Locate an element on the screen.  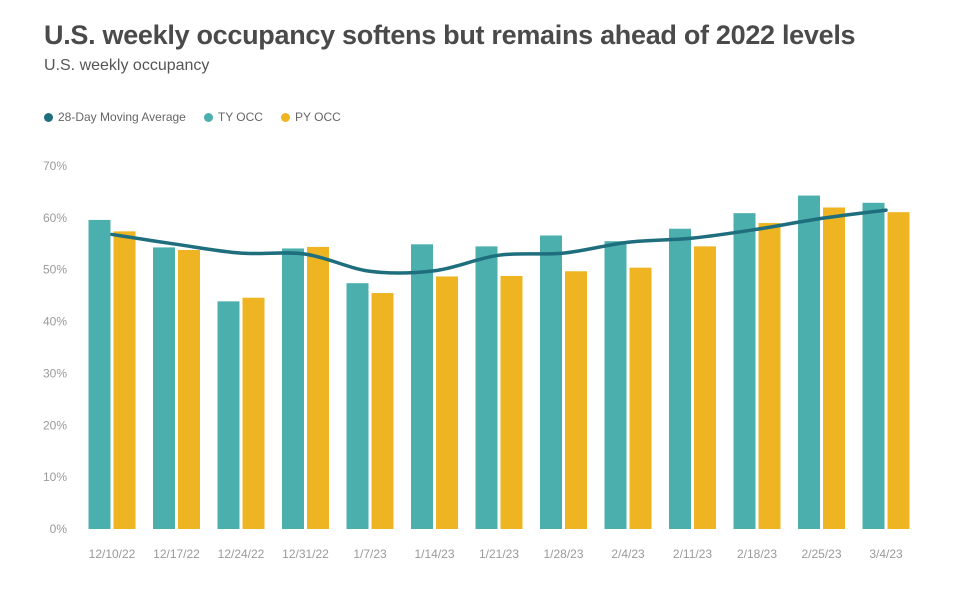
x-tick-label: 12/31/22 is located at coordinates (305, 554).